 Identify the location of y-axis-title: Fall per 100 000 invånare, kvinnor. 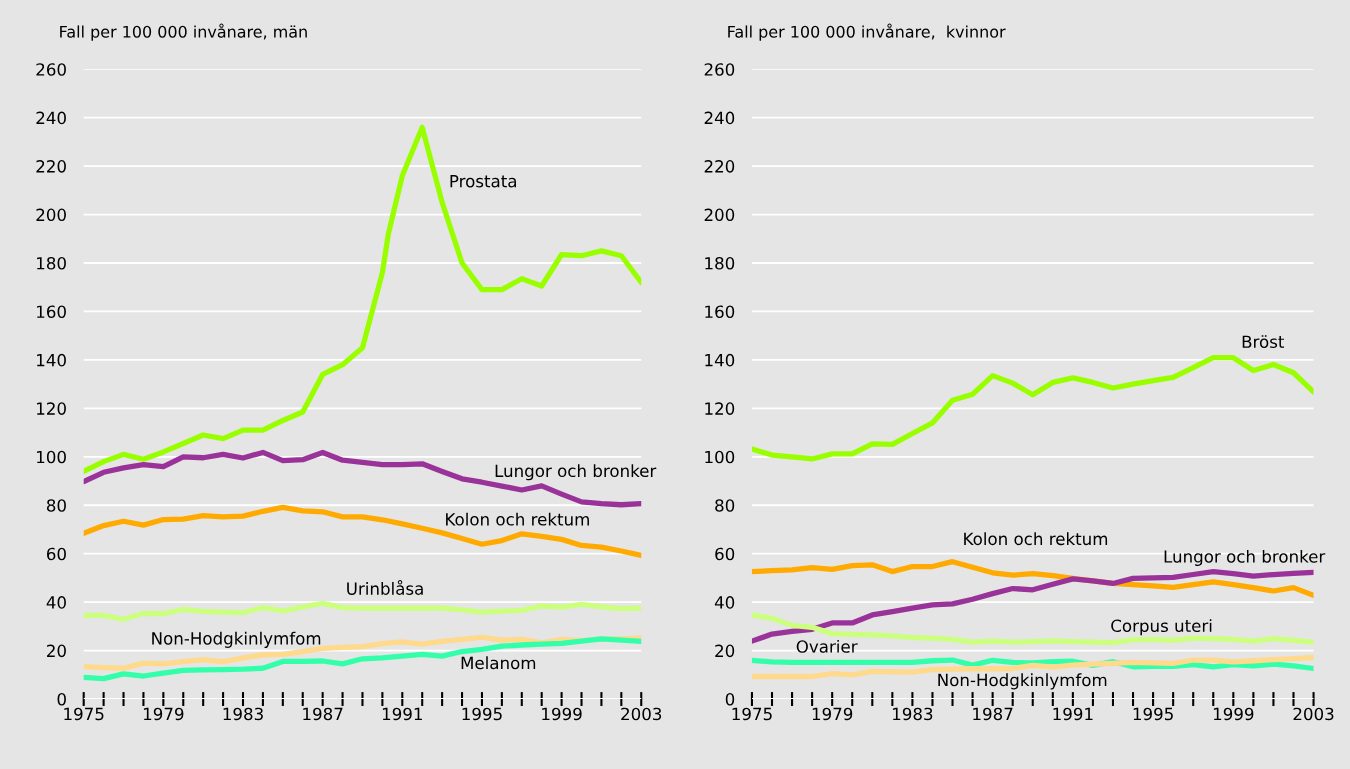
(867, 32).